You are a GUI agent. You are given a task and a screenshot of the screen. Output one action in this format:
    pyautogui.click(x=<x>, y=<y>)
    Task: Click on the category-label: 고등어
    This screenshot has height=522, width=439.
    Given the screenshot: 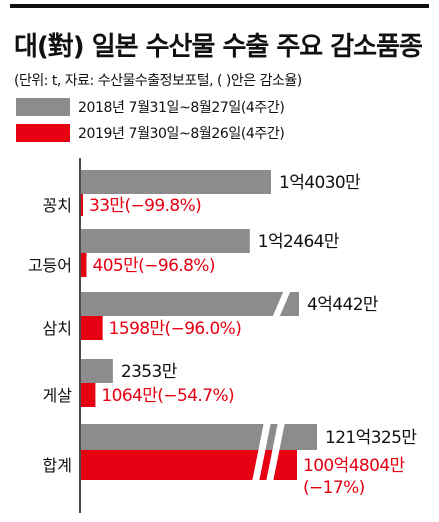 What is the action you would take?
    pyautogui.click(x=50, y=265)
    